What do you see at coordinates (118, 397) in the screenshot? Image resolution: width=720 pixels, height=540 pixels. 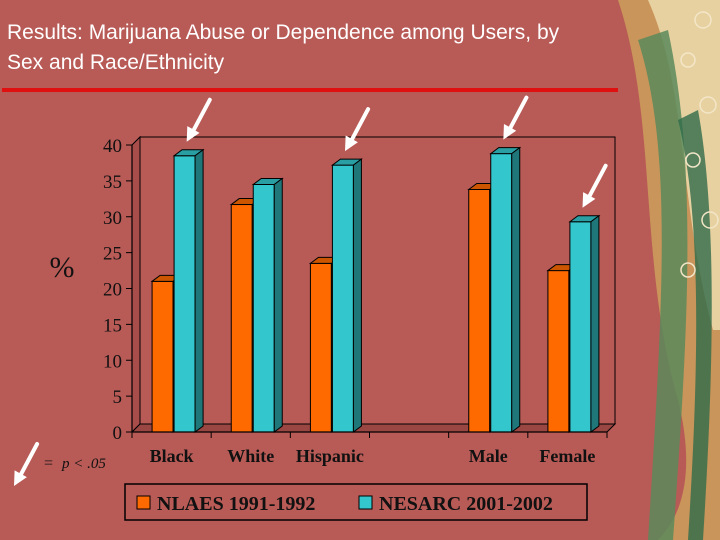 I see `y-tick-label: 5` at bounding box center [118, 397].